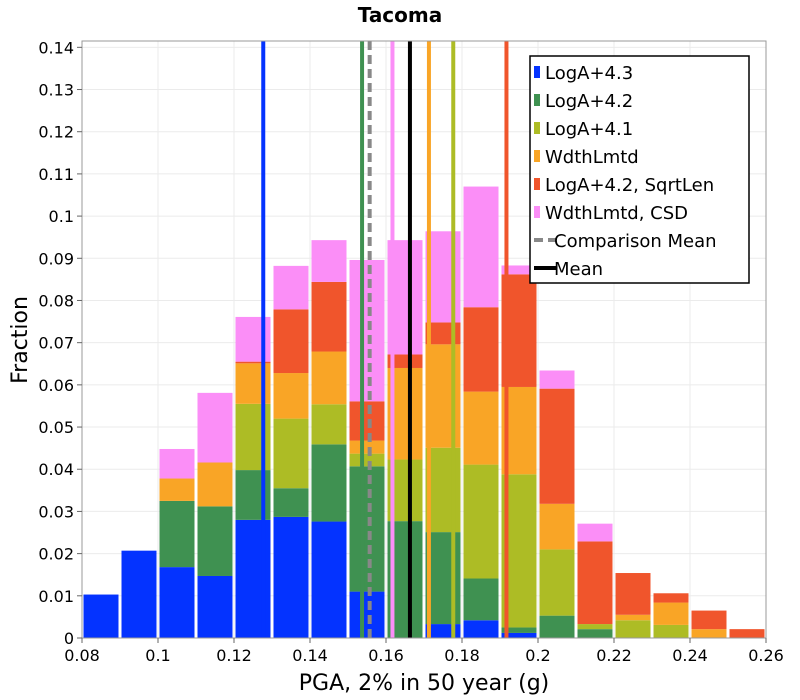 This screenshot has width=800, height=700. I want to click on y-tick-label: 0.06, so click(56, 385).